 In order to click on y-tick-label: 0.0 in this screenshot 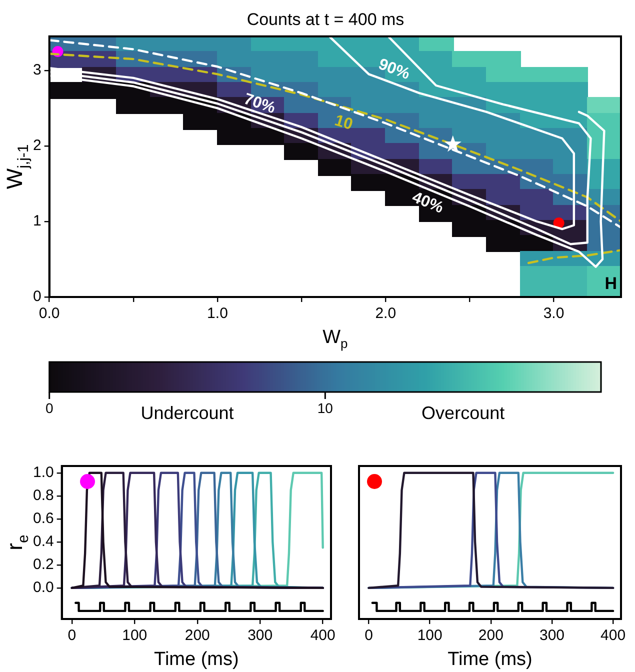, I will do `click(43, 587)`.